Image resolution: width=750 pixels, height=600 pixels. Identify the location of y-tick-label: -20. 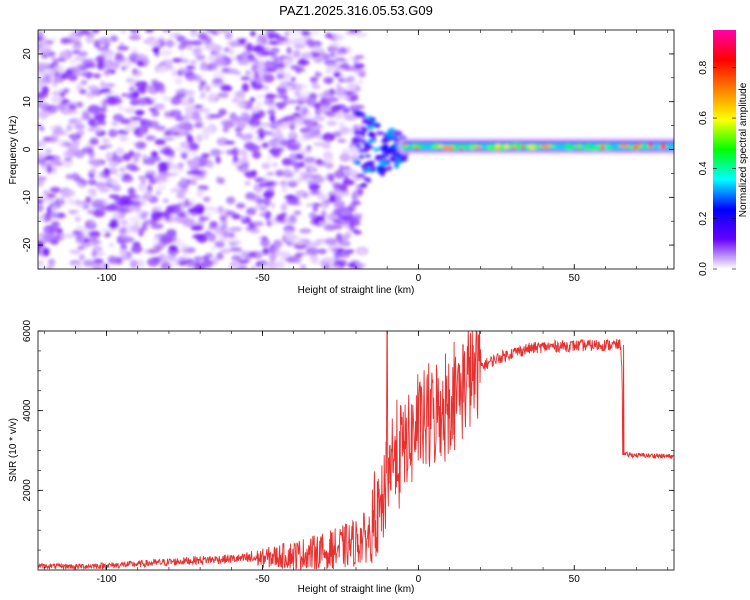
(27, 244).